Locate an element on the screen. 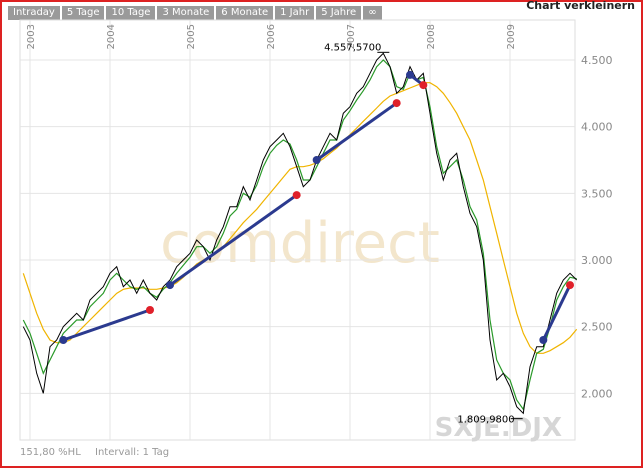 The height and width of the screenshot is (468, 643). y-tick-label: 3.000 is located at coordinates (597, 260).